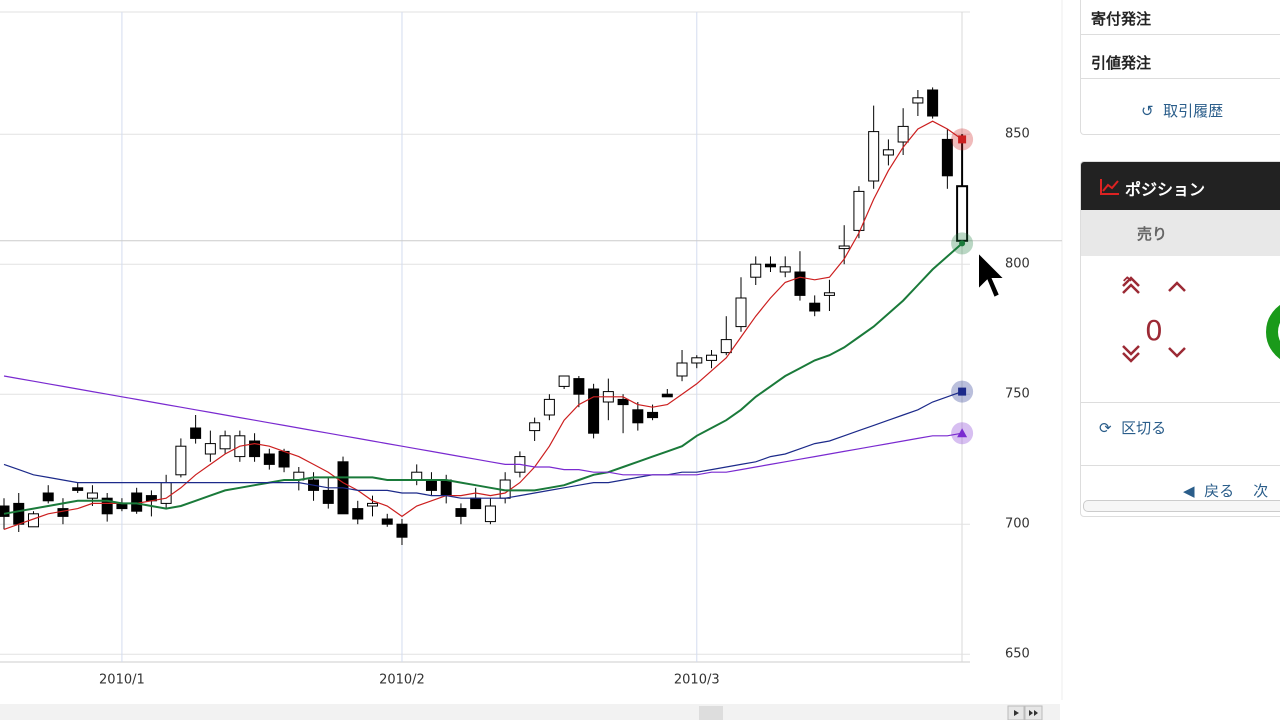 This screenshot has height=720, width=1280. Describe the element at coordinates (1017, 524) in the screenshot. I see `y-tick-label: 700` at that location.